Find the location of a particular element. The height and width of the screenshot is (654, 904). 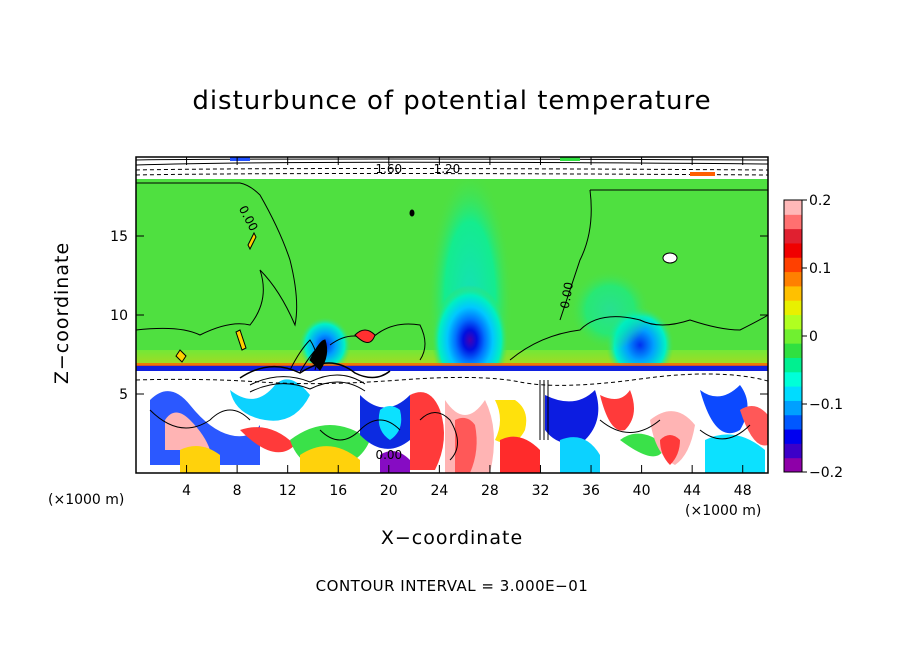

x-tick-label: 24 is located at coordinates (439, 491).